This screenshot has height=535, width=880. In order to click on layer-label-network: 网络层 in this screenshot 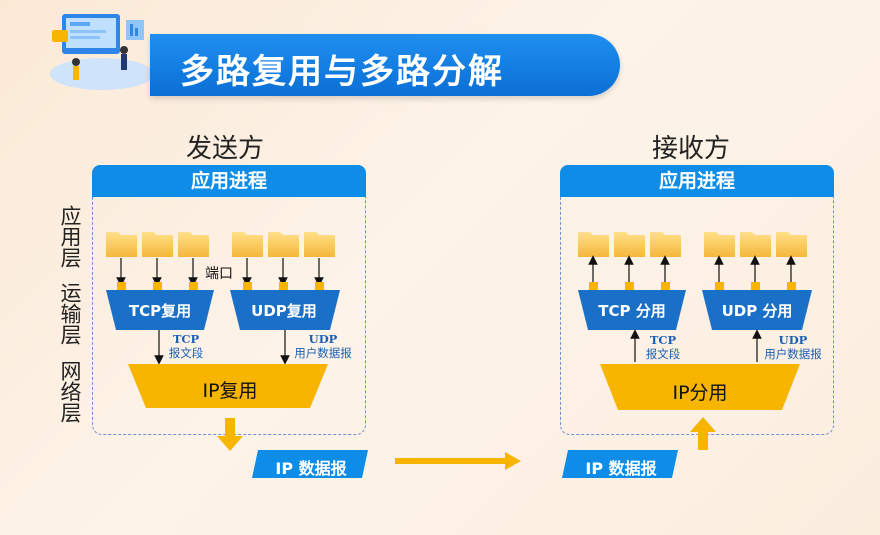, I will do `click(70, 391)`.